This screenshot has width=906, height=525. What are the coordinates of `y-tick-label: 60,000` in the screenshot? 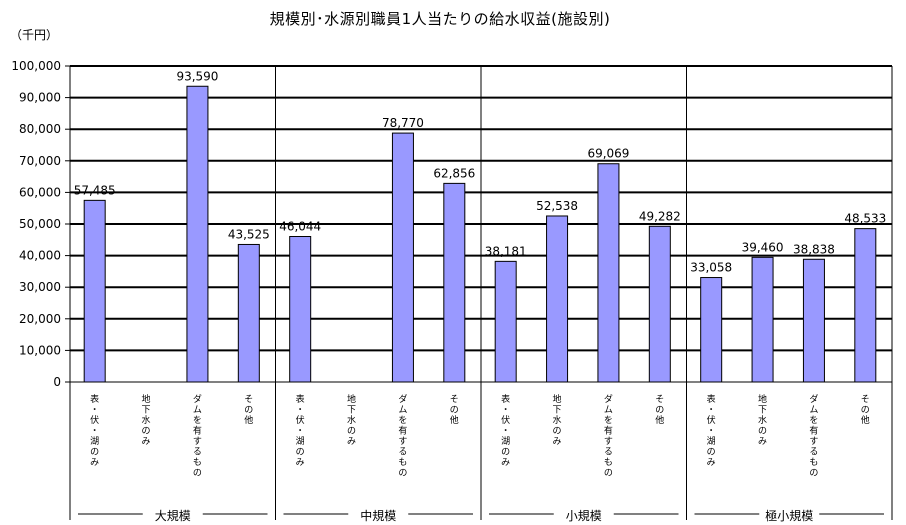 It's located at (40, 192).